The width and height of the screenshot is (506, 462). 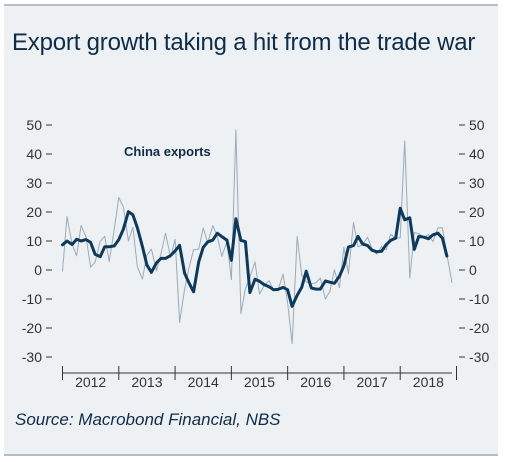 What do you see at coordinates (34, 241) in the screenshot?
I see `y-tick-label-left: 10` at bounding box center [34, 241].